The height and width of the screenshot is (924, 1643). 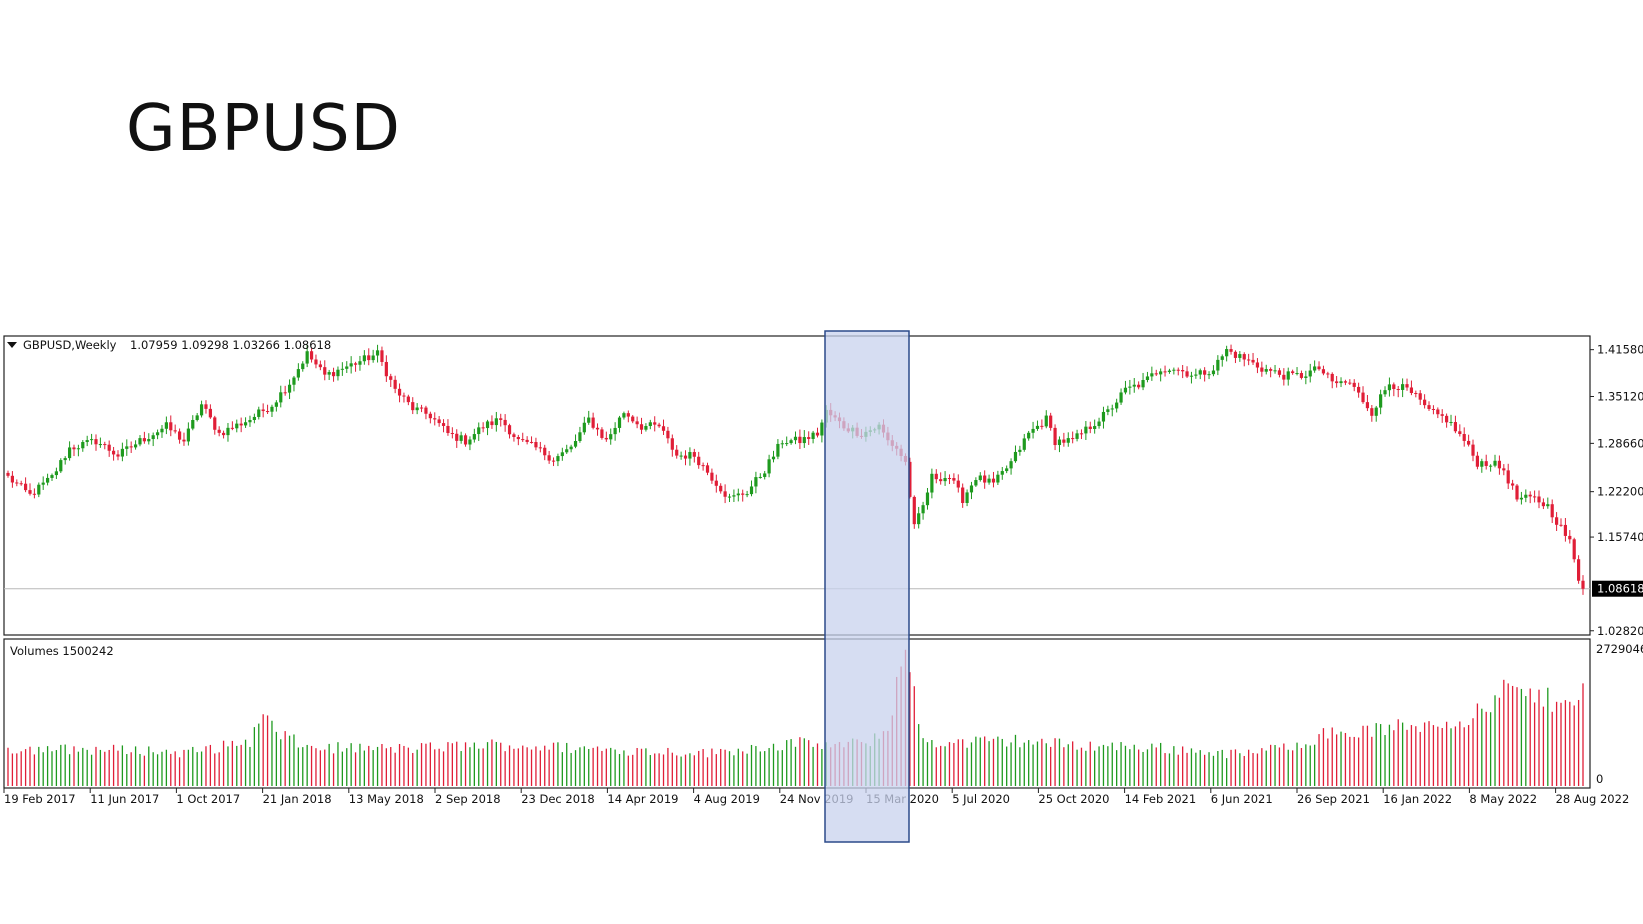 What do you see at coordinates (12, 345) in the screenshot?
I see `chart-menu-arrow-icon` at bounding box center [12, 345].